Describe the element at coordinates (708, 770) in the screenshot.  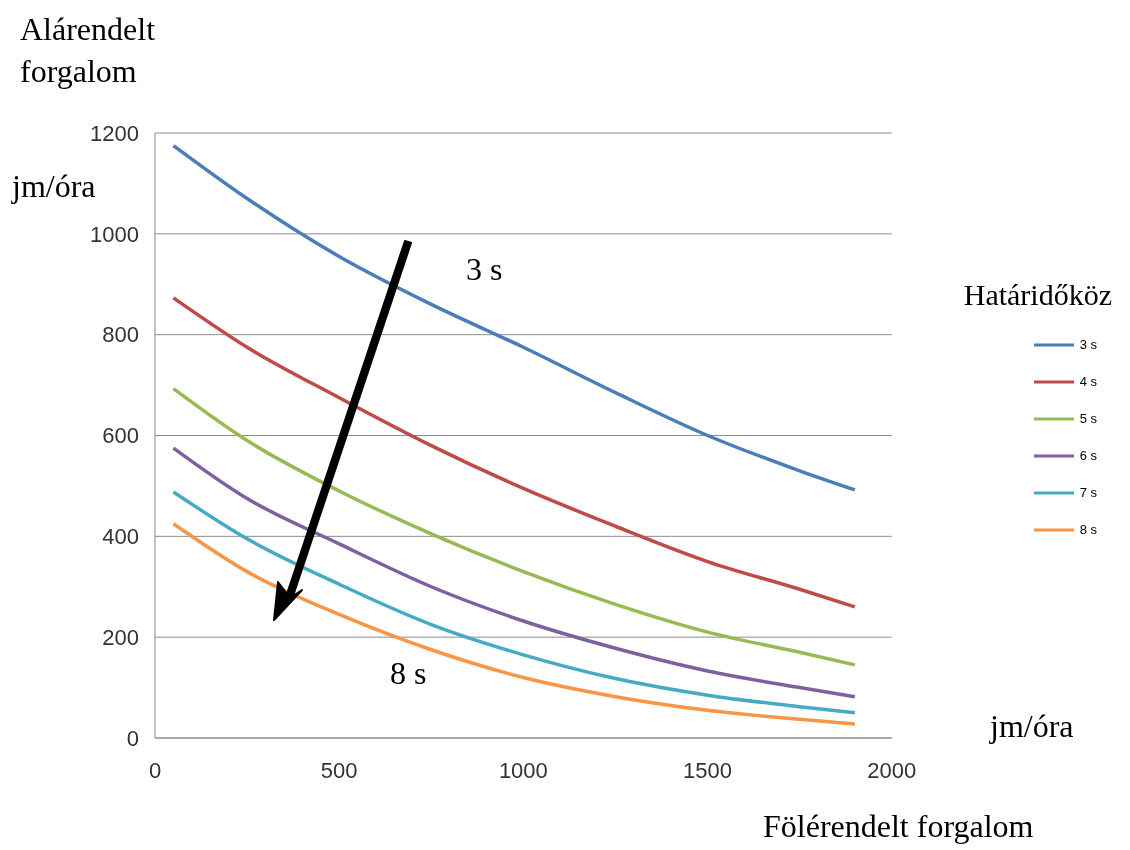
I see `x-tick-label: 1500` at that location.